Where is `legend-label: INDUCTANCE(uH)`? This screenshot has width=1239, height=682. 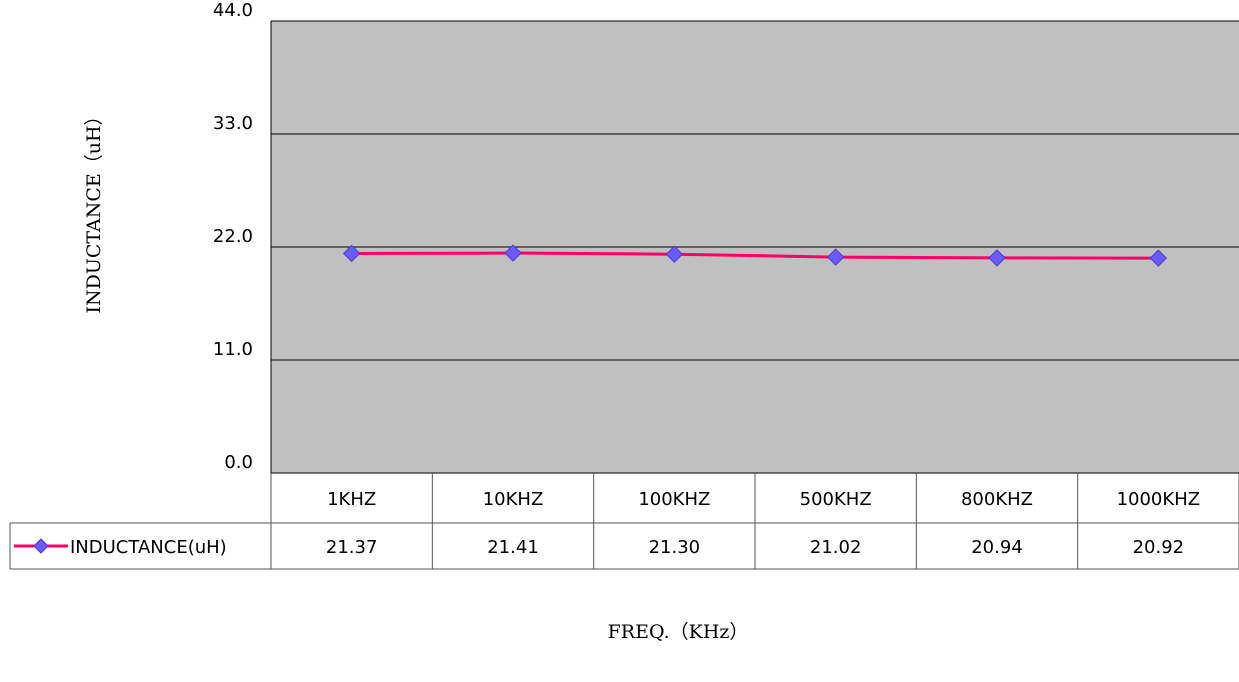
legend-label: INDUCTANCE(uH) is located at coordinates (148, 547).